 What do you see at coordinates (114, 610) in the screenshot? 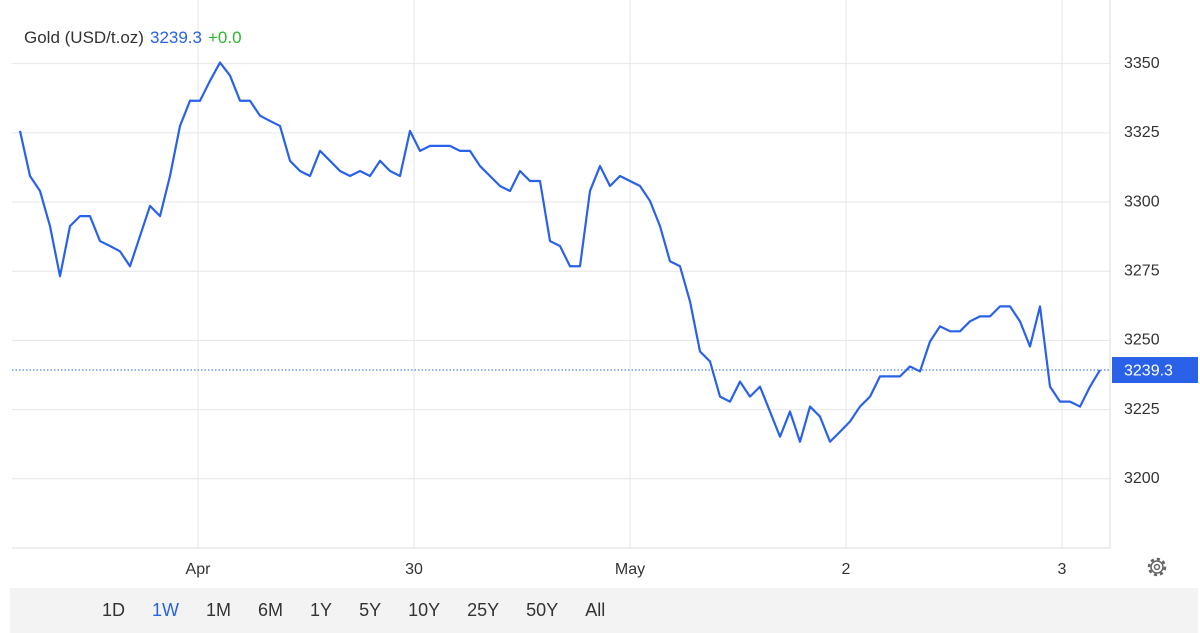
I see `range-button: 1D` at bounding box center [114, 610].